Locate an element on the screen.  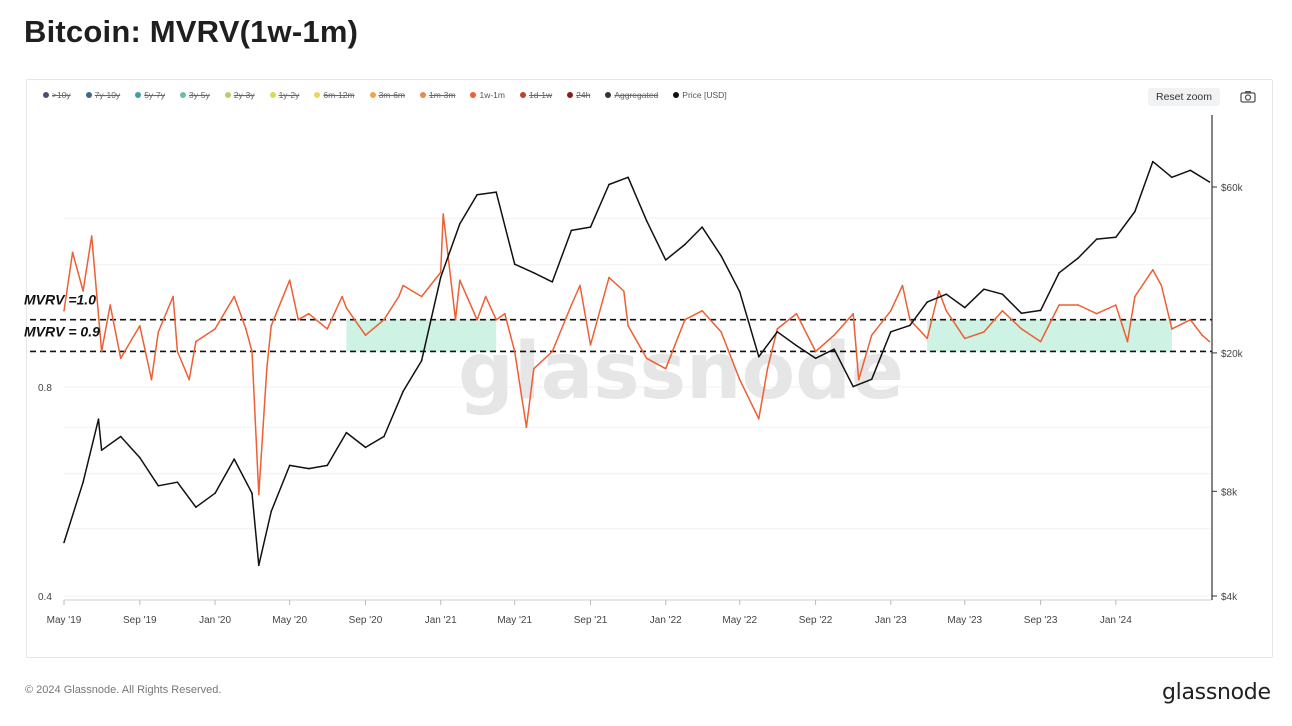
legend-item: 3y-5y is located at coordinates (194, 95).